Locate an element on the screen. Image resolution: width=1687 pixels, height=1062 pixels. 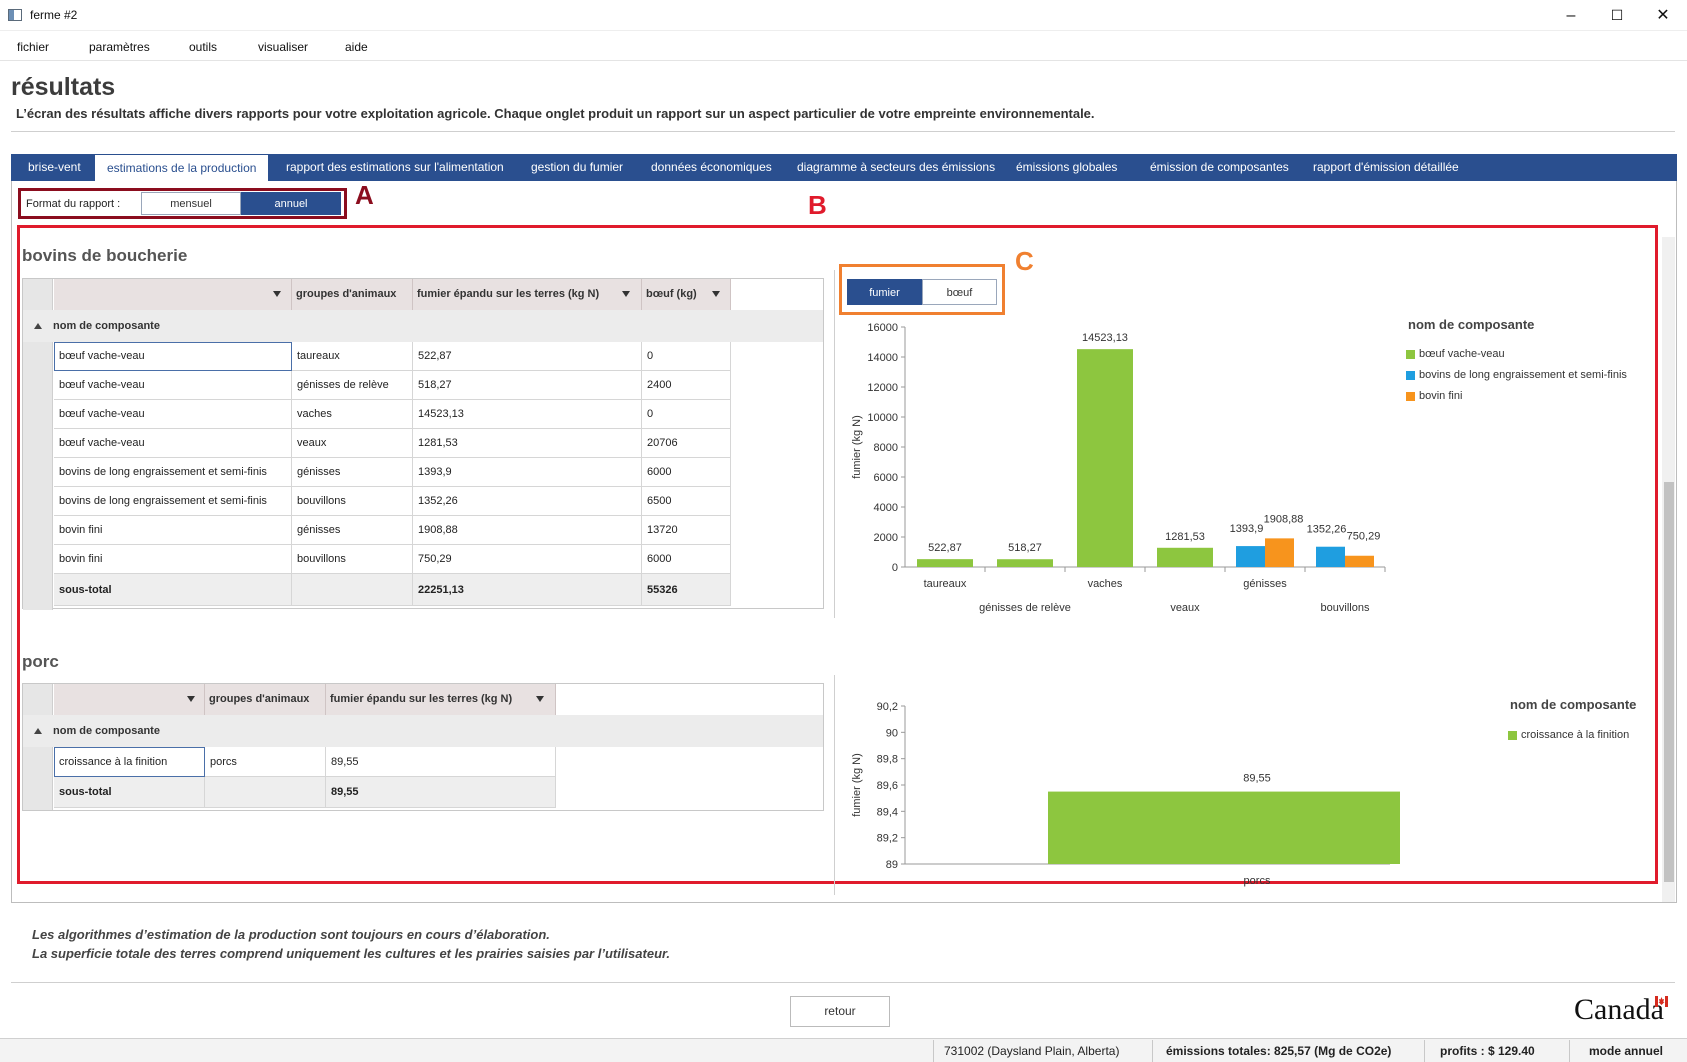
beef-cell-fumier: 518,27 is located at coordinates (527, 385).